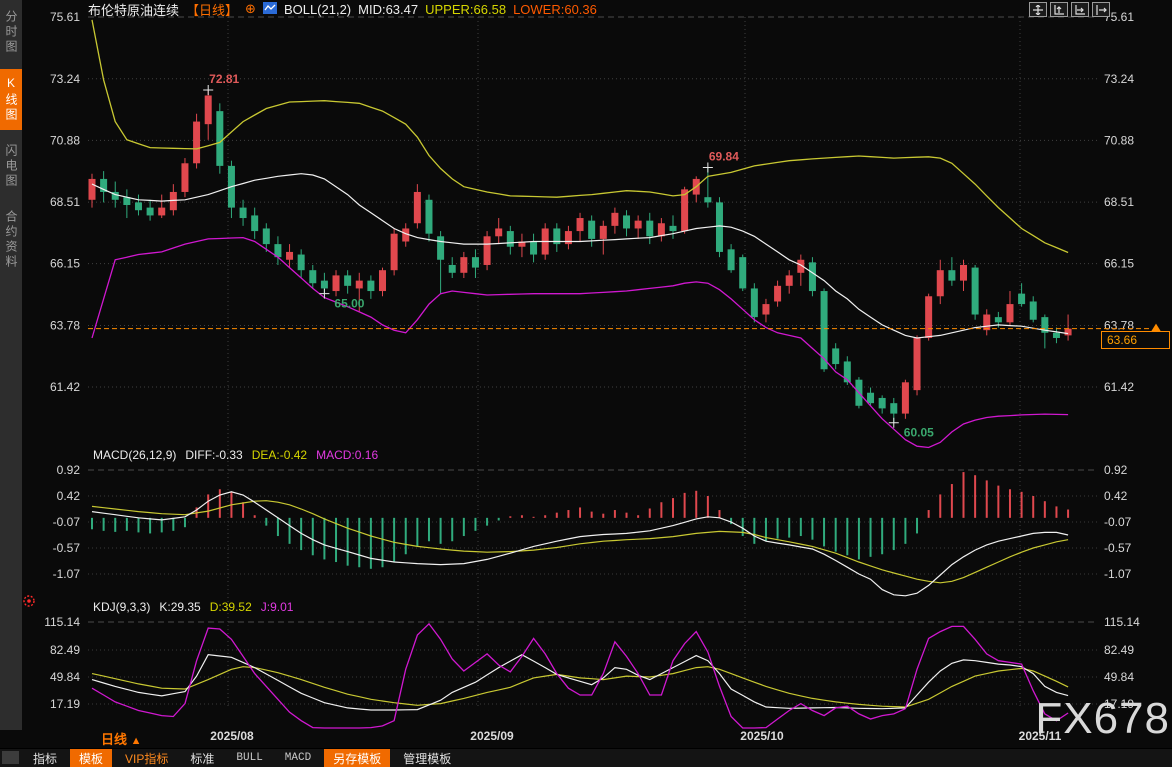 The width and height of the screenshot is (1172, 767). I want to click on chart-style-icon, so click(269, 9).